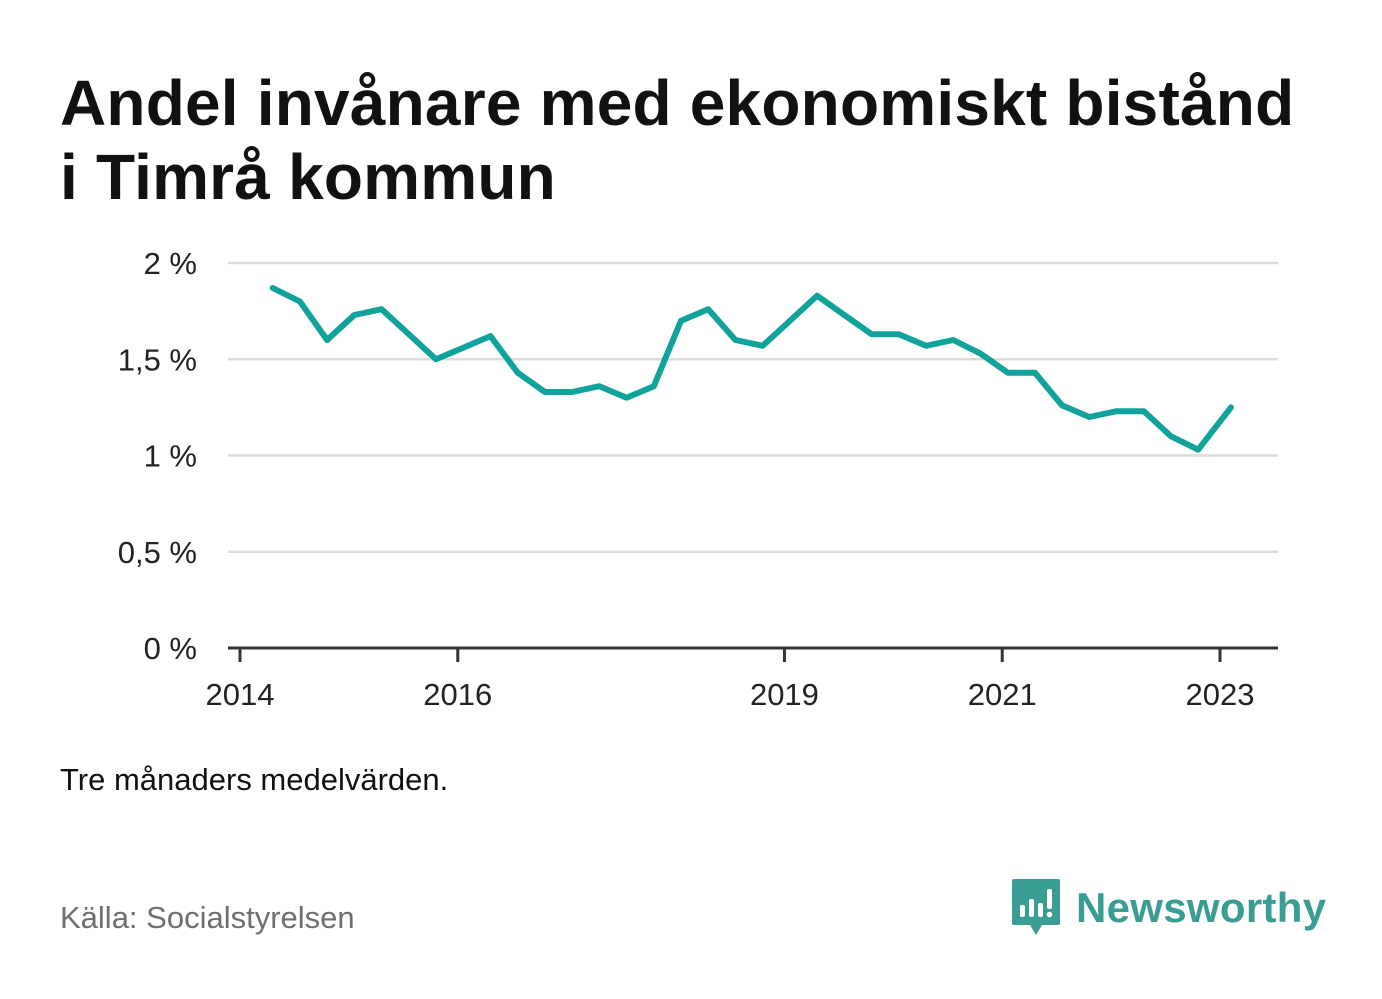 This screenshot has height=999, width=1382. Describe the element at coordinates (240, 694) in the screenshot. I see `x-tick-label: 2014` at that location.